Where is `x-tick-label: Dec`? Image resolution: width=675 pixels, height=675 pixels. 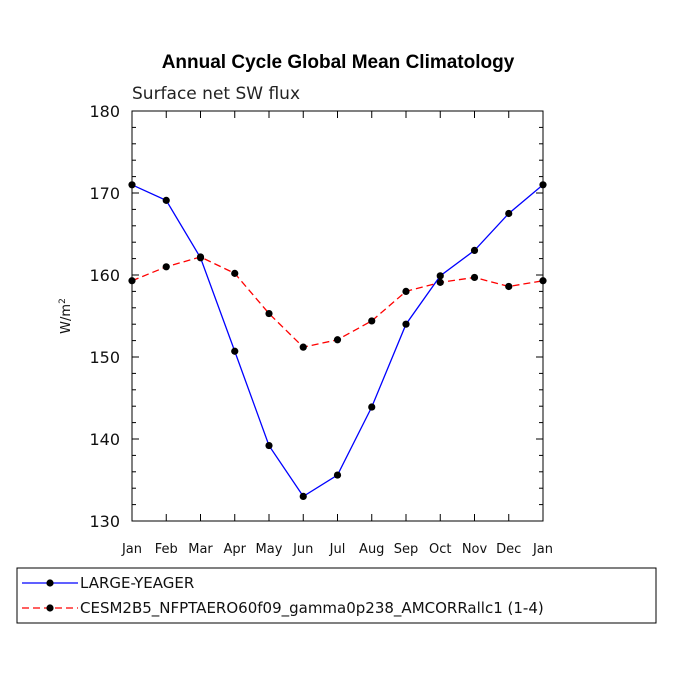
x-tick-label: Dec is located at coordinates (508, 549).